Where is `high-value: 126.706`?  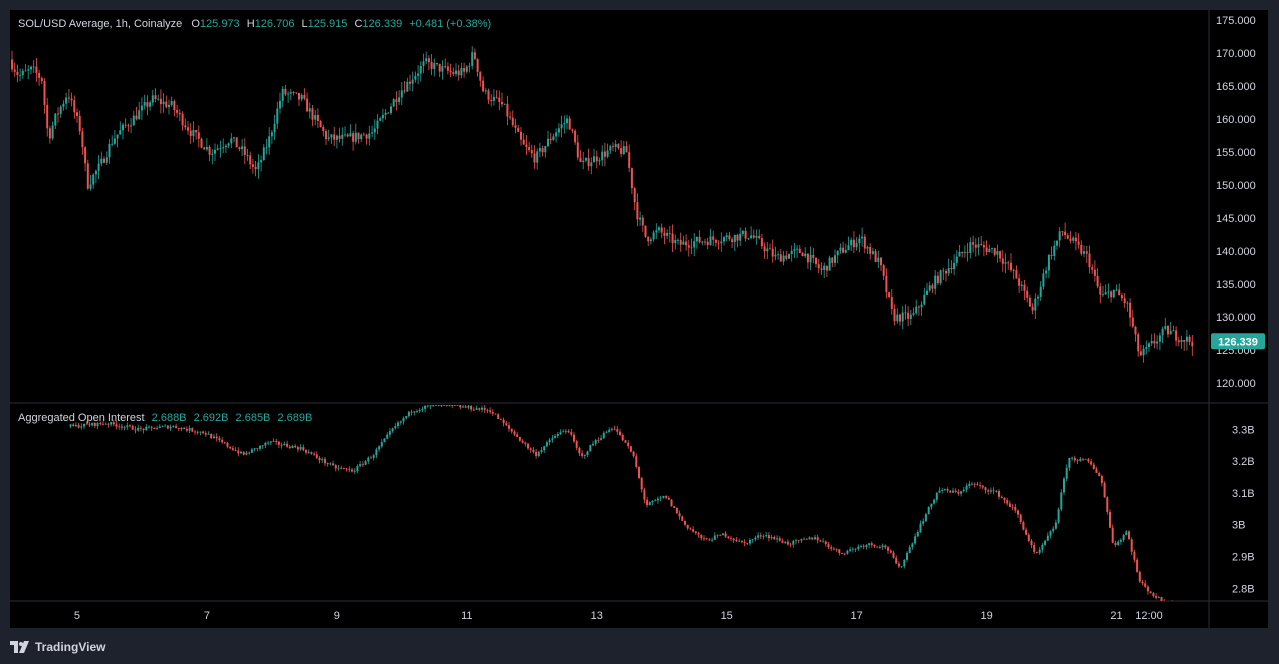 high-value: 126.706 is located at coordinates (274, 24).